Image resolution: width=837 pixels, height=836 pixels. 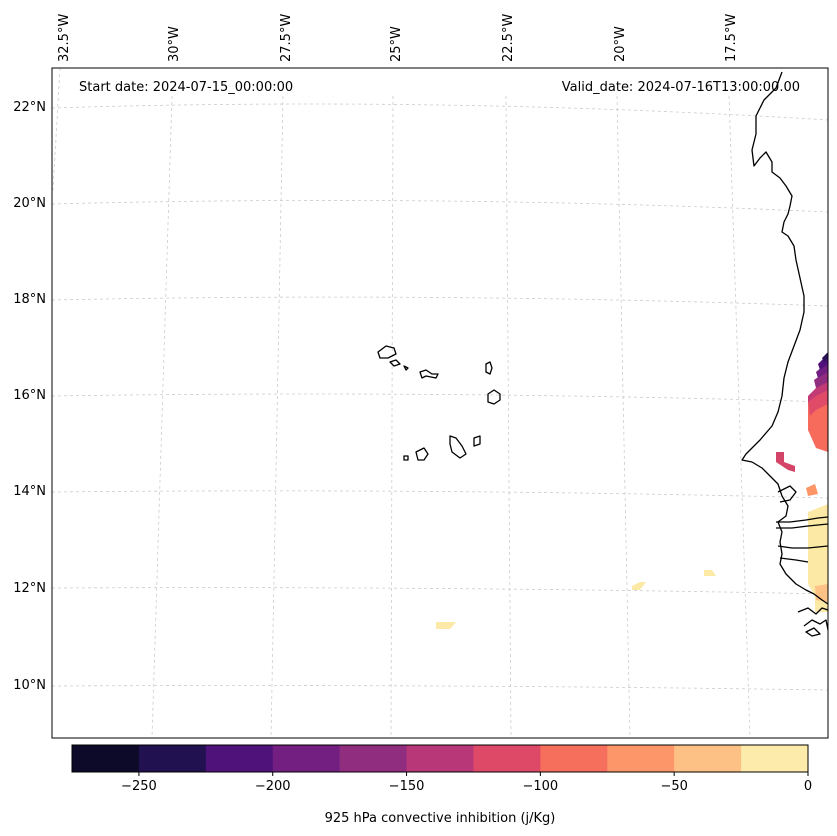 What do you see at coordinates (731, 38) in the screenshot?
I see `lon-label: 17.5°W` at bounding box center [731, 38].